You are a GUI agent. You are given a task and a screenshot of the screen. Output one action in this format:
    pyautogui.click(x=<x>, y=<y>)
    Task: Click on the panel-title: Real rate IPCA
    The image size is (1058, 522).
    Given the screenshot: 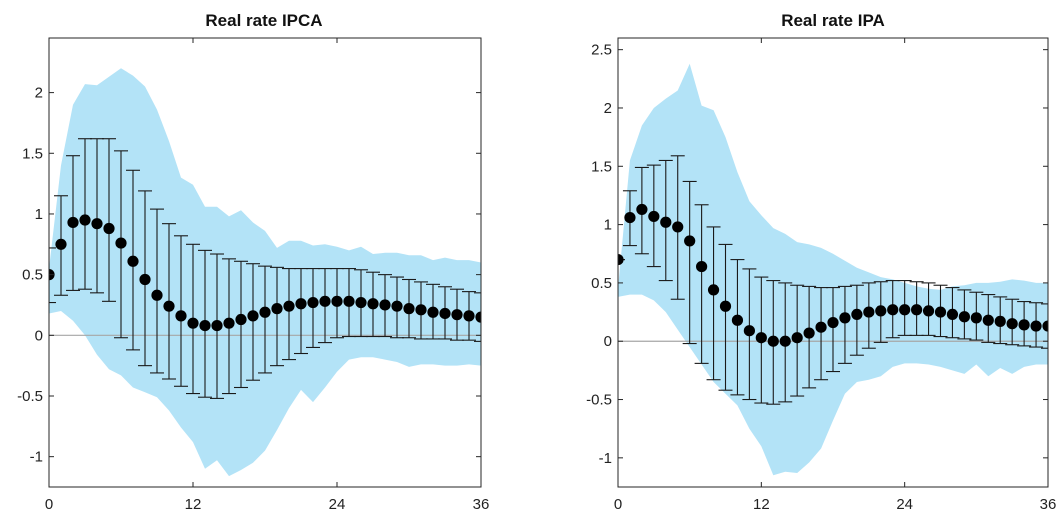 What is the action you would take?
    pyautogui.click(x=263, y=20)
    